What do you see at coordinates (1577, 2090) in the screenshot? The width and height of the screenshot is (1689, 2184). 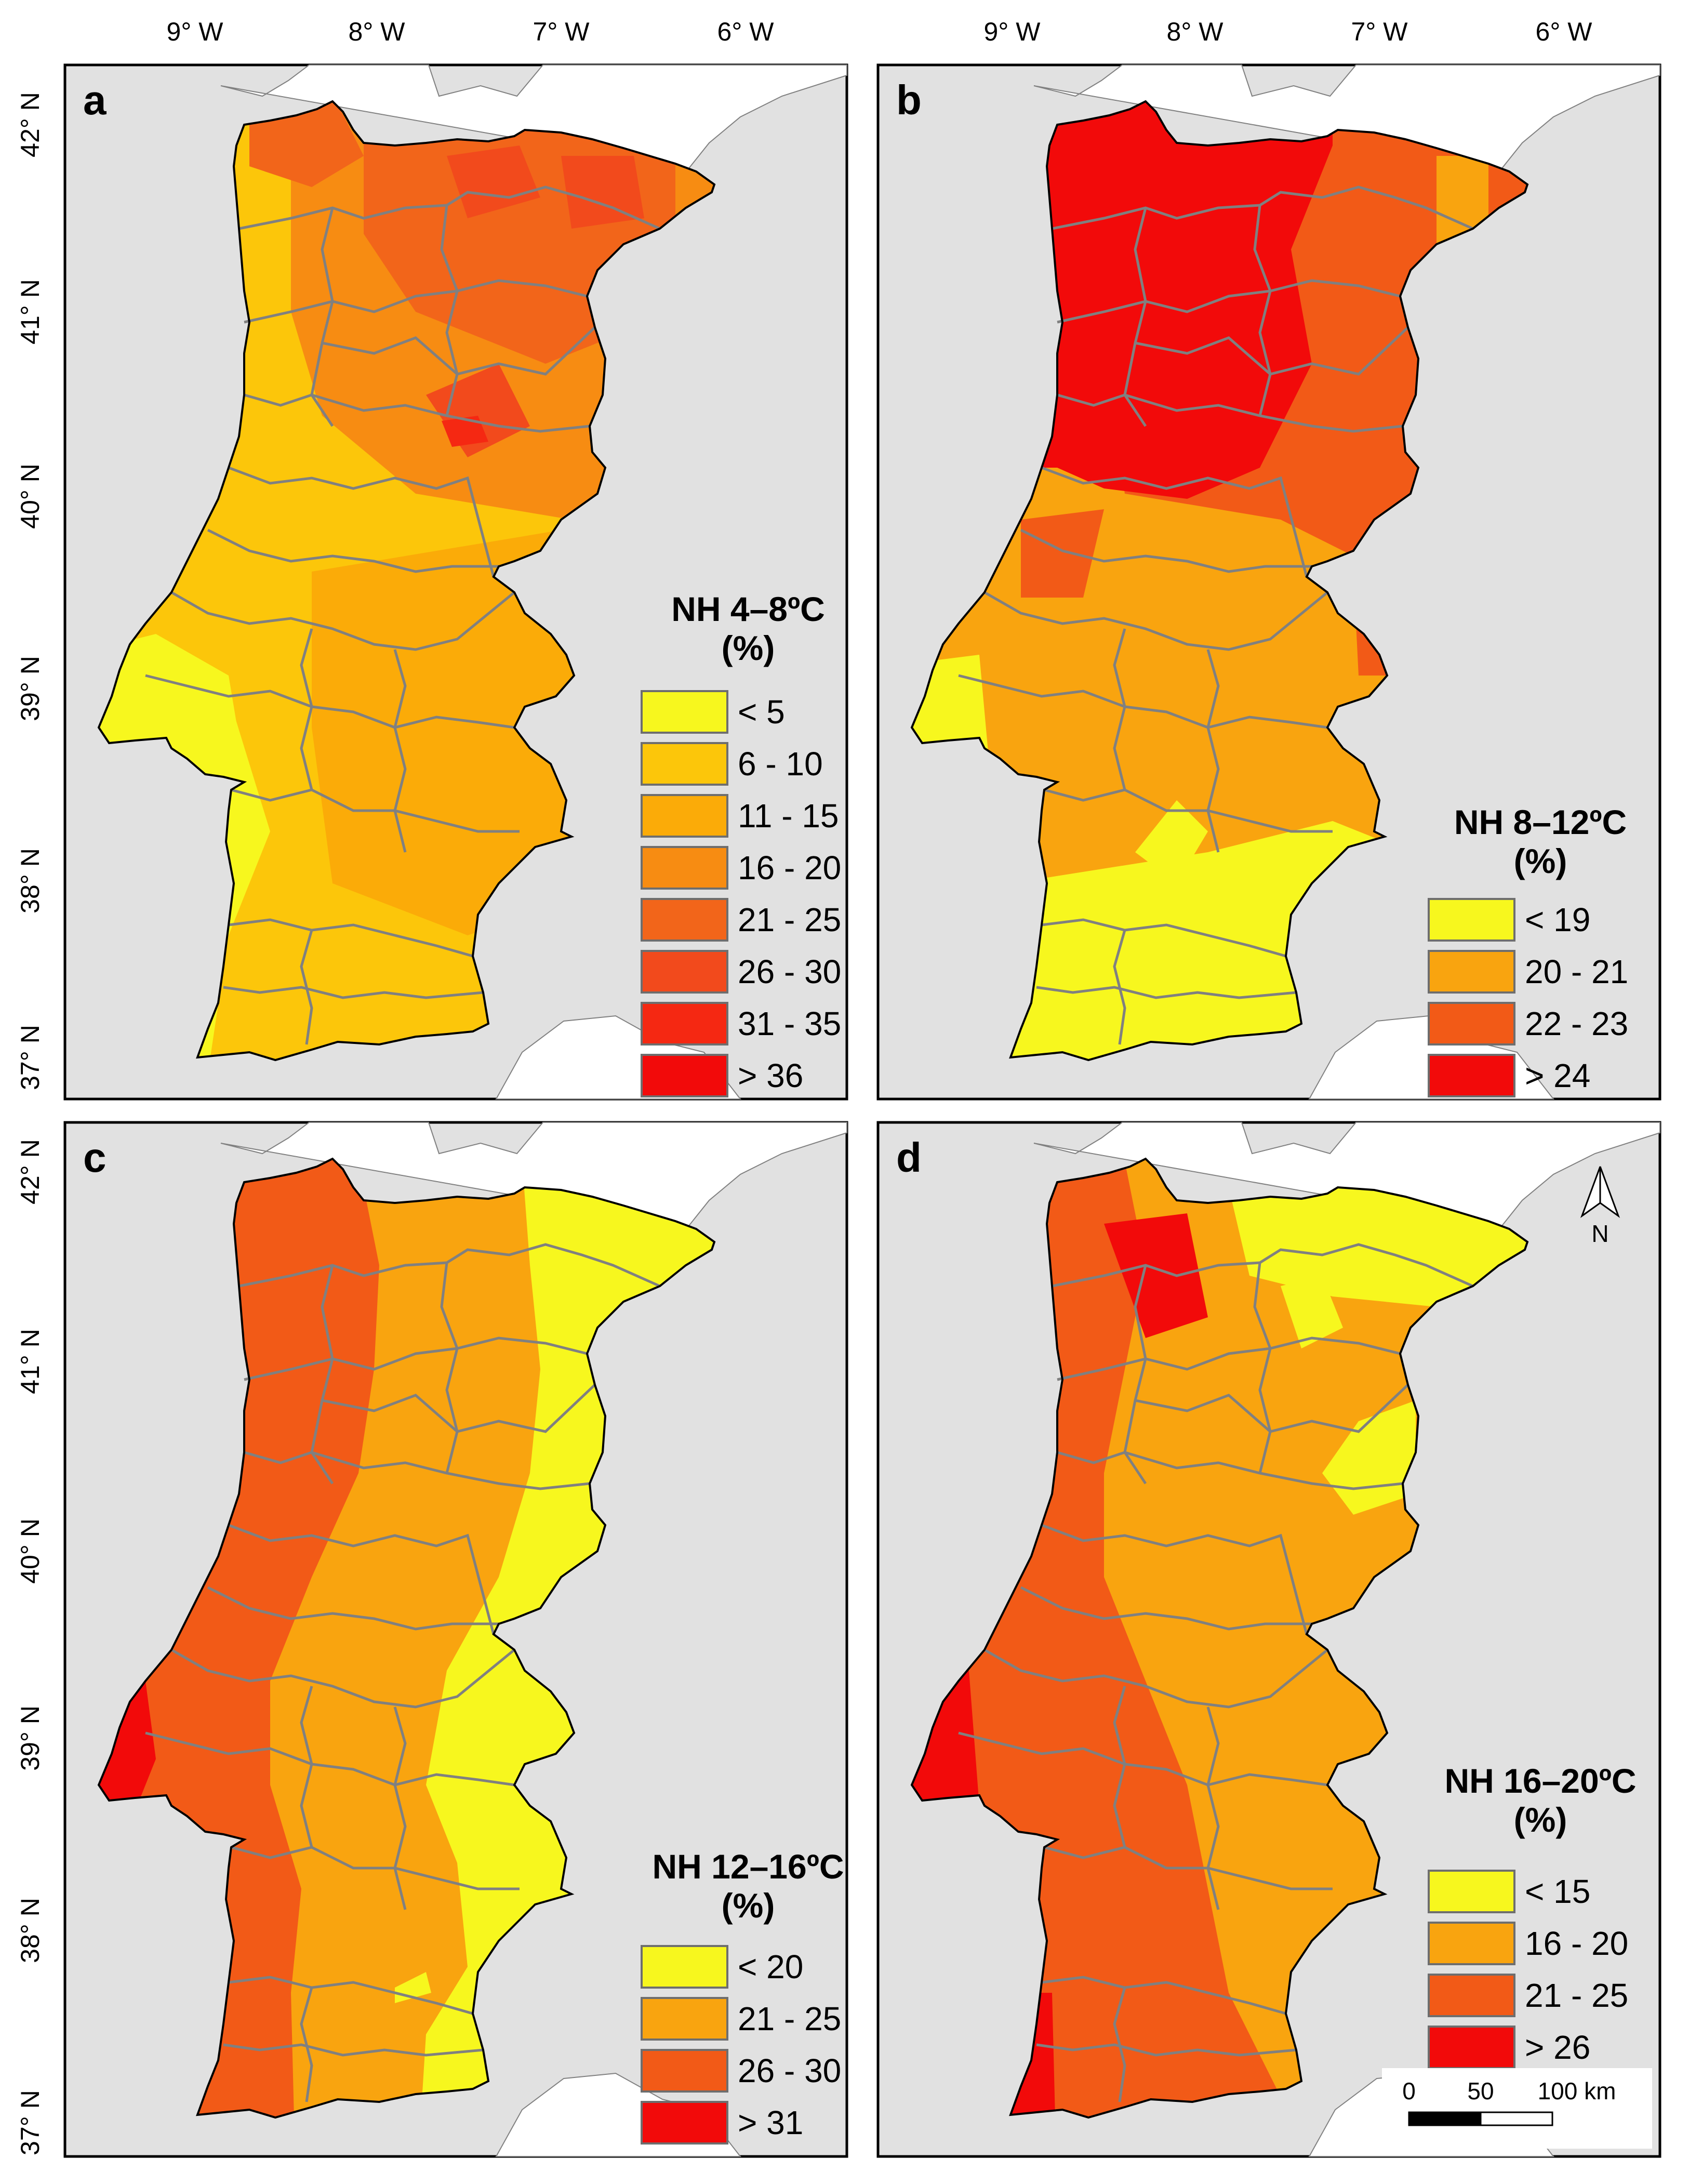 I see `scale-tick-100: 100 km` at bounding box center [1577, 2090].